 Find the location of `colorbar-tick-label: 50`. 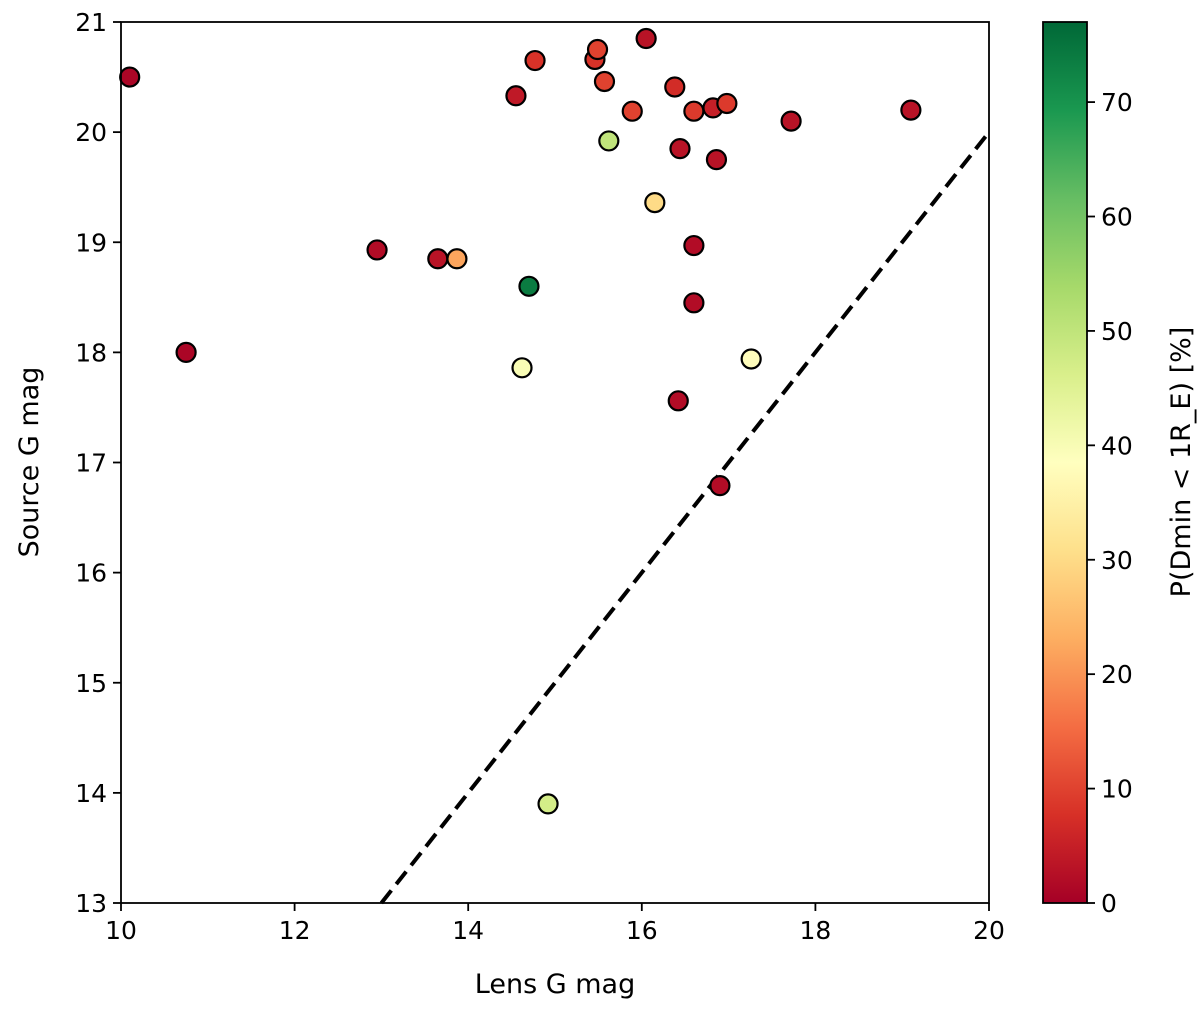

colorbar-tick-label: 50 is located at coordinates (1117, 331).